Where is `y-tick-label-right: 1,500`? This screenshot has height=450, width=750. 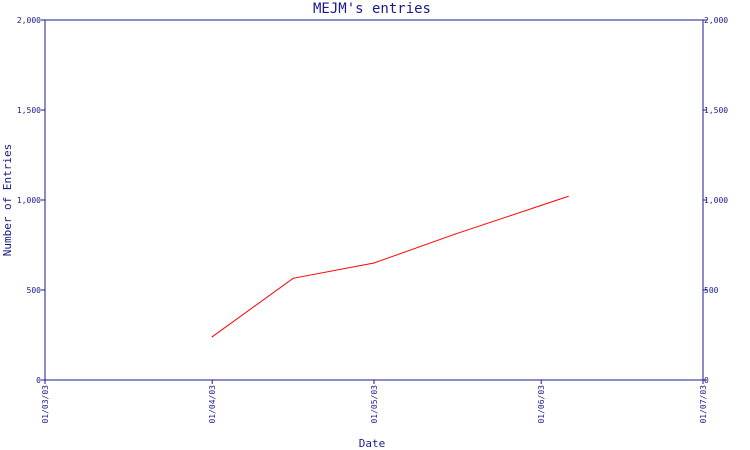
y-tick-label-right: 1,500 is located at coordinates (716, 110).